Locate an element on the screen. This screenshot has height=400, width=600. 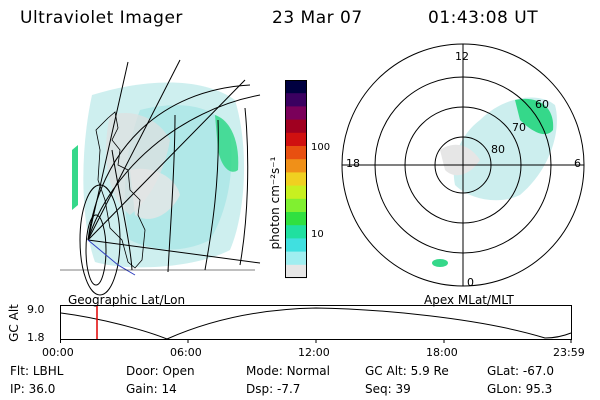
mlat-label-60: 60 is located at coordinates (542, 104).